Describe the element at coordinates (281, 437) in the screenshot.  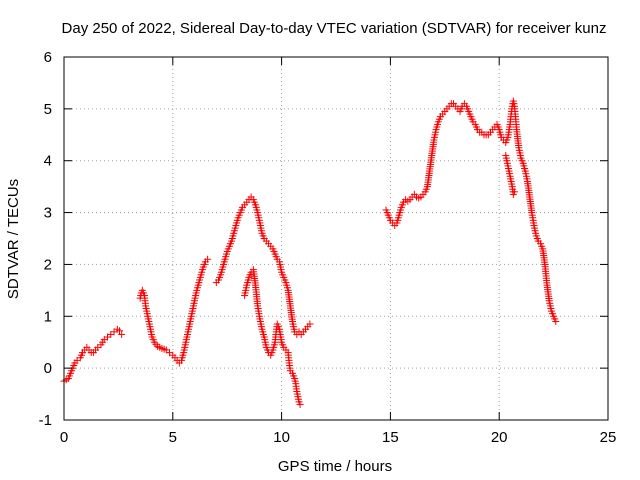
I see `x-tick-label: 10` at that location.